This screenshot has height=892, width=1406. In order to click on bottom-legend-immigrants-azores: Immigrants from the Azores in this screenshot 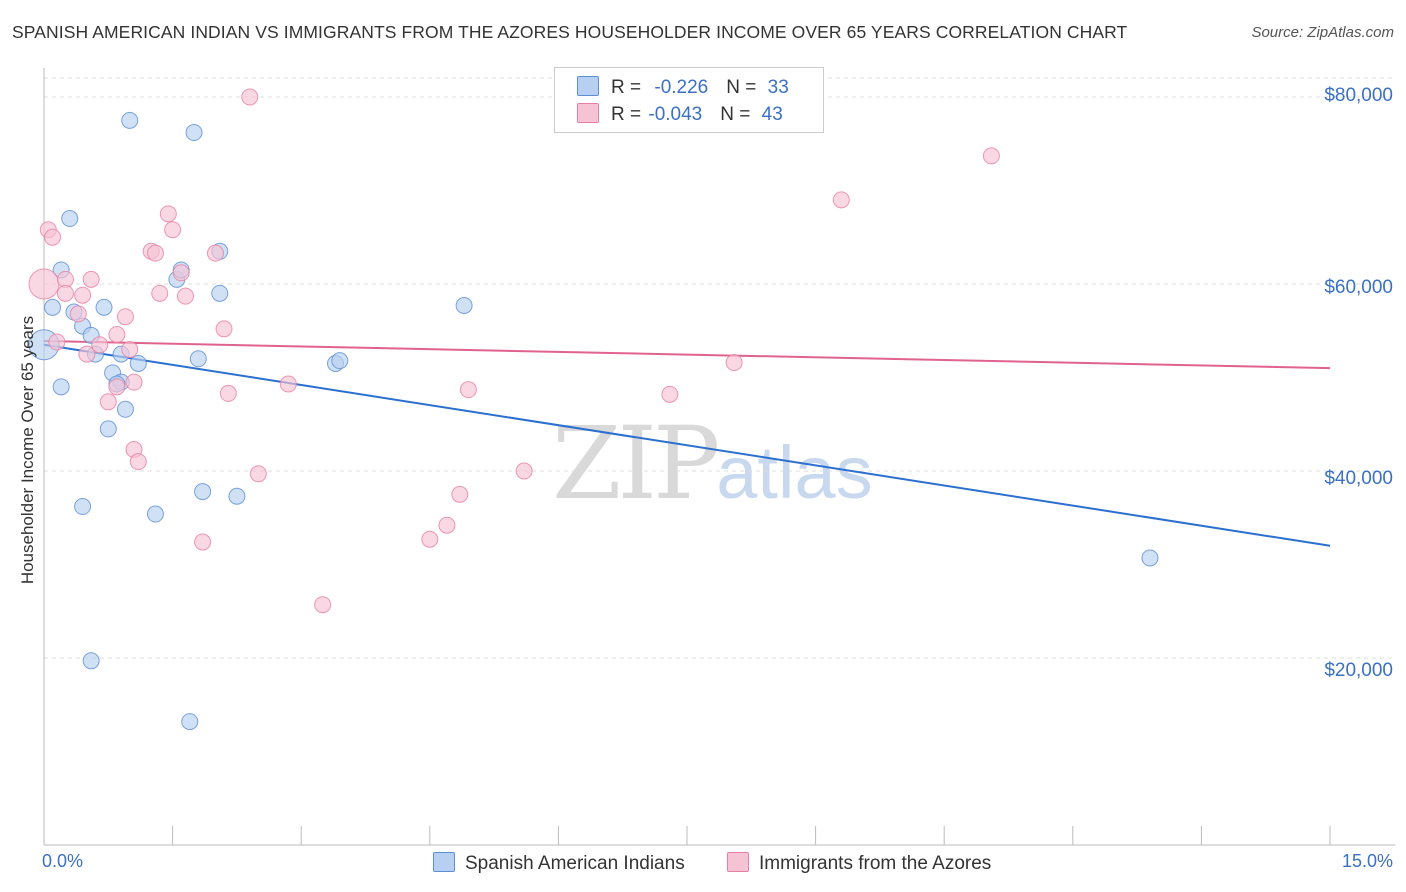, I will do `click(859, 863)`.